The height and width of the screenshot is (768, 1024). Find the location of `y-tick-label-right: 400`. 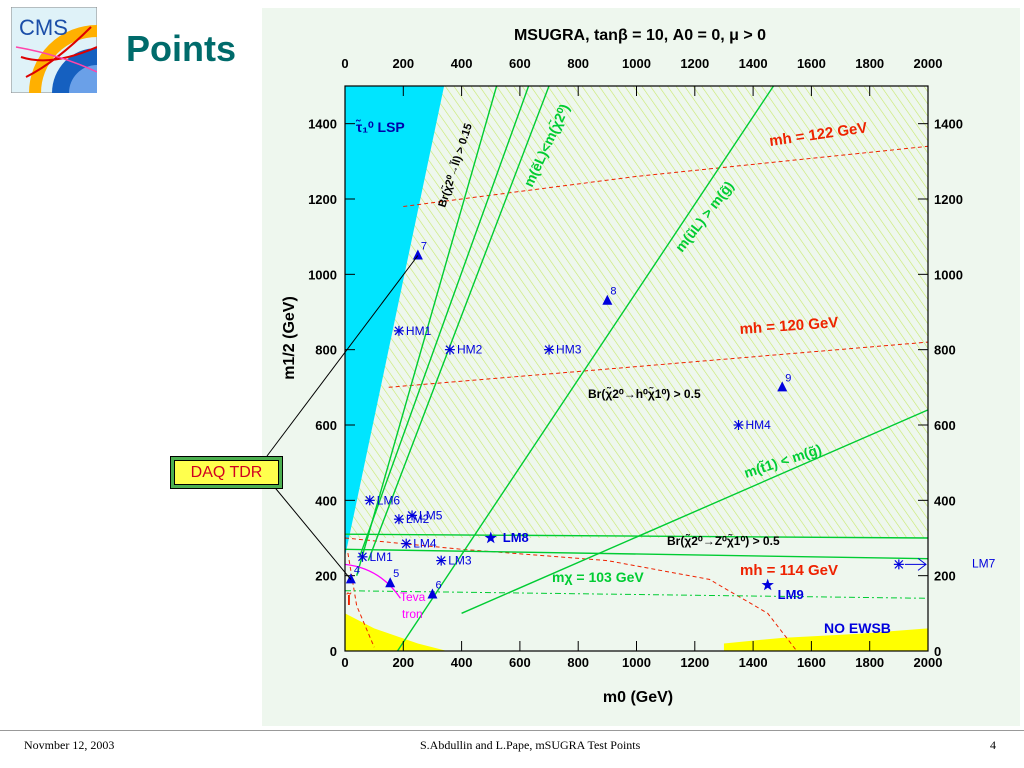

y-tick-label-right: 400 is located at coordinates (945, 500).